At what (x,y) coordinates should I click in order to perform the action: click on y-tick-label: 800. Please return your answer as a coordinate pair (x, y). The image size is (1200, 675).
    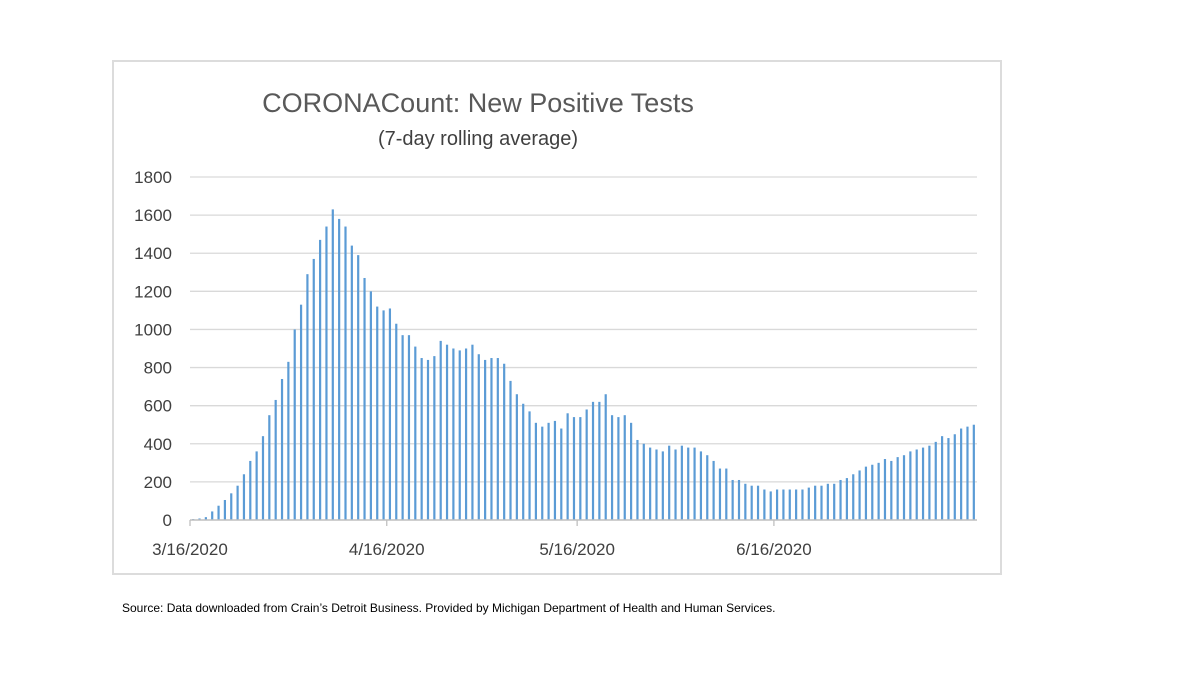
    Looking at the image, I should click on (158, 368).